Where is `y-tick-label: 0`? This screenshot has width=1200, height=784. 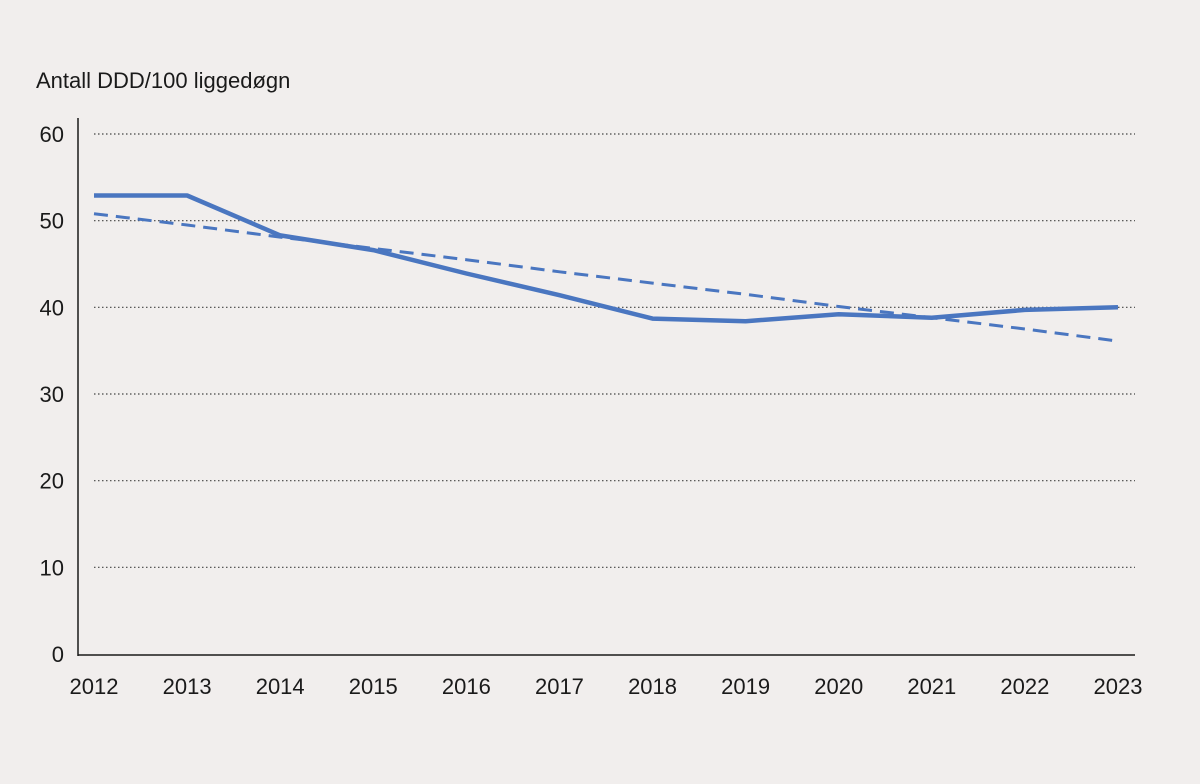
y-tick-label: 0 is located at coordinates (58, 654).